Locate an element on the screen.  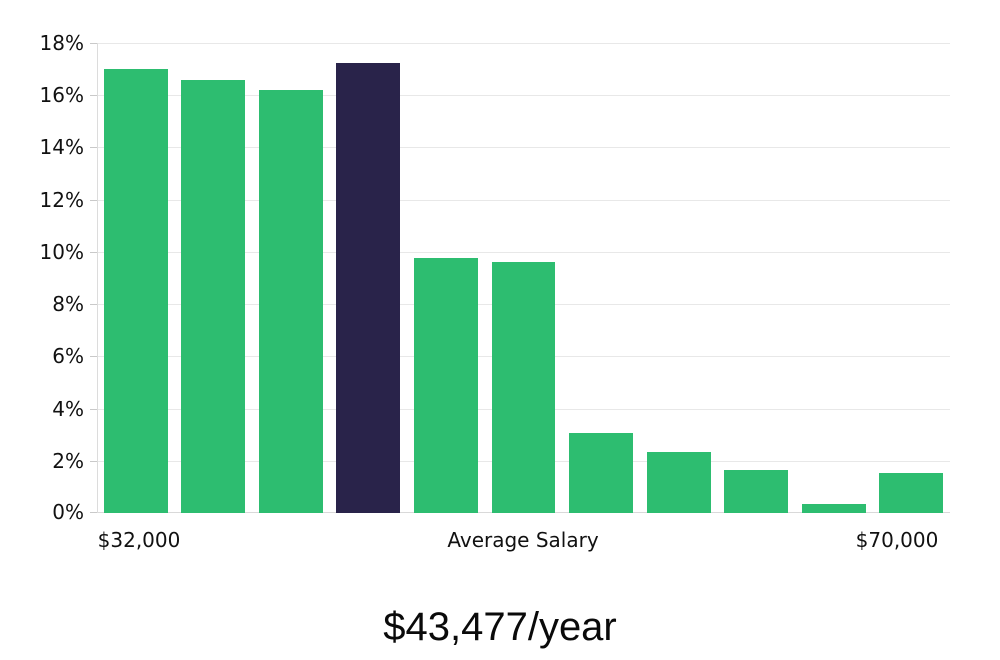
x-axis-label-average-salary: Average Salary is located at coordinates (523, 540).